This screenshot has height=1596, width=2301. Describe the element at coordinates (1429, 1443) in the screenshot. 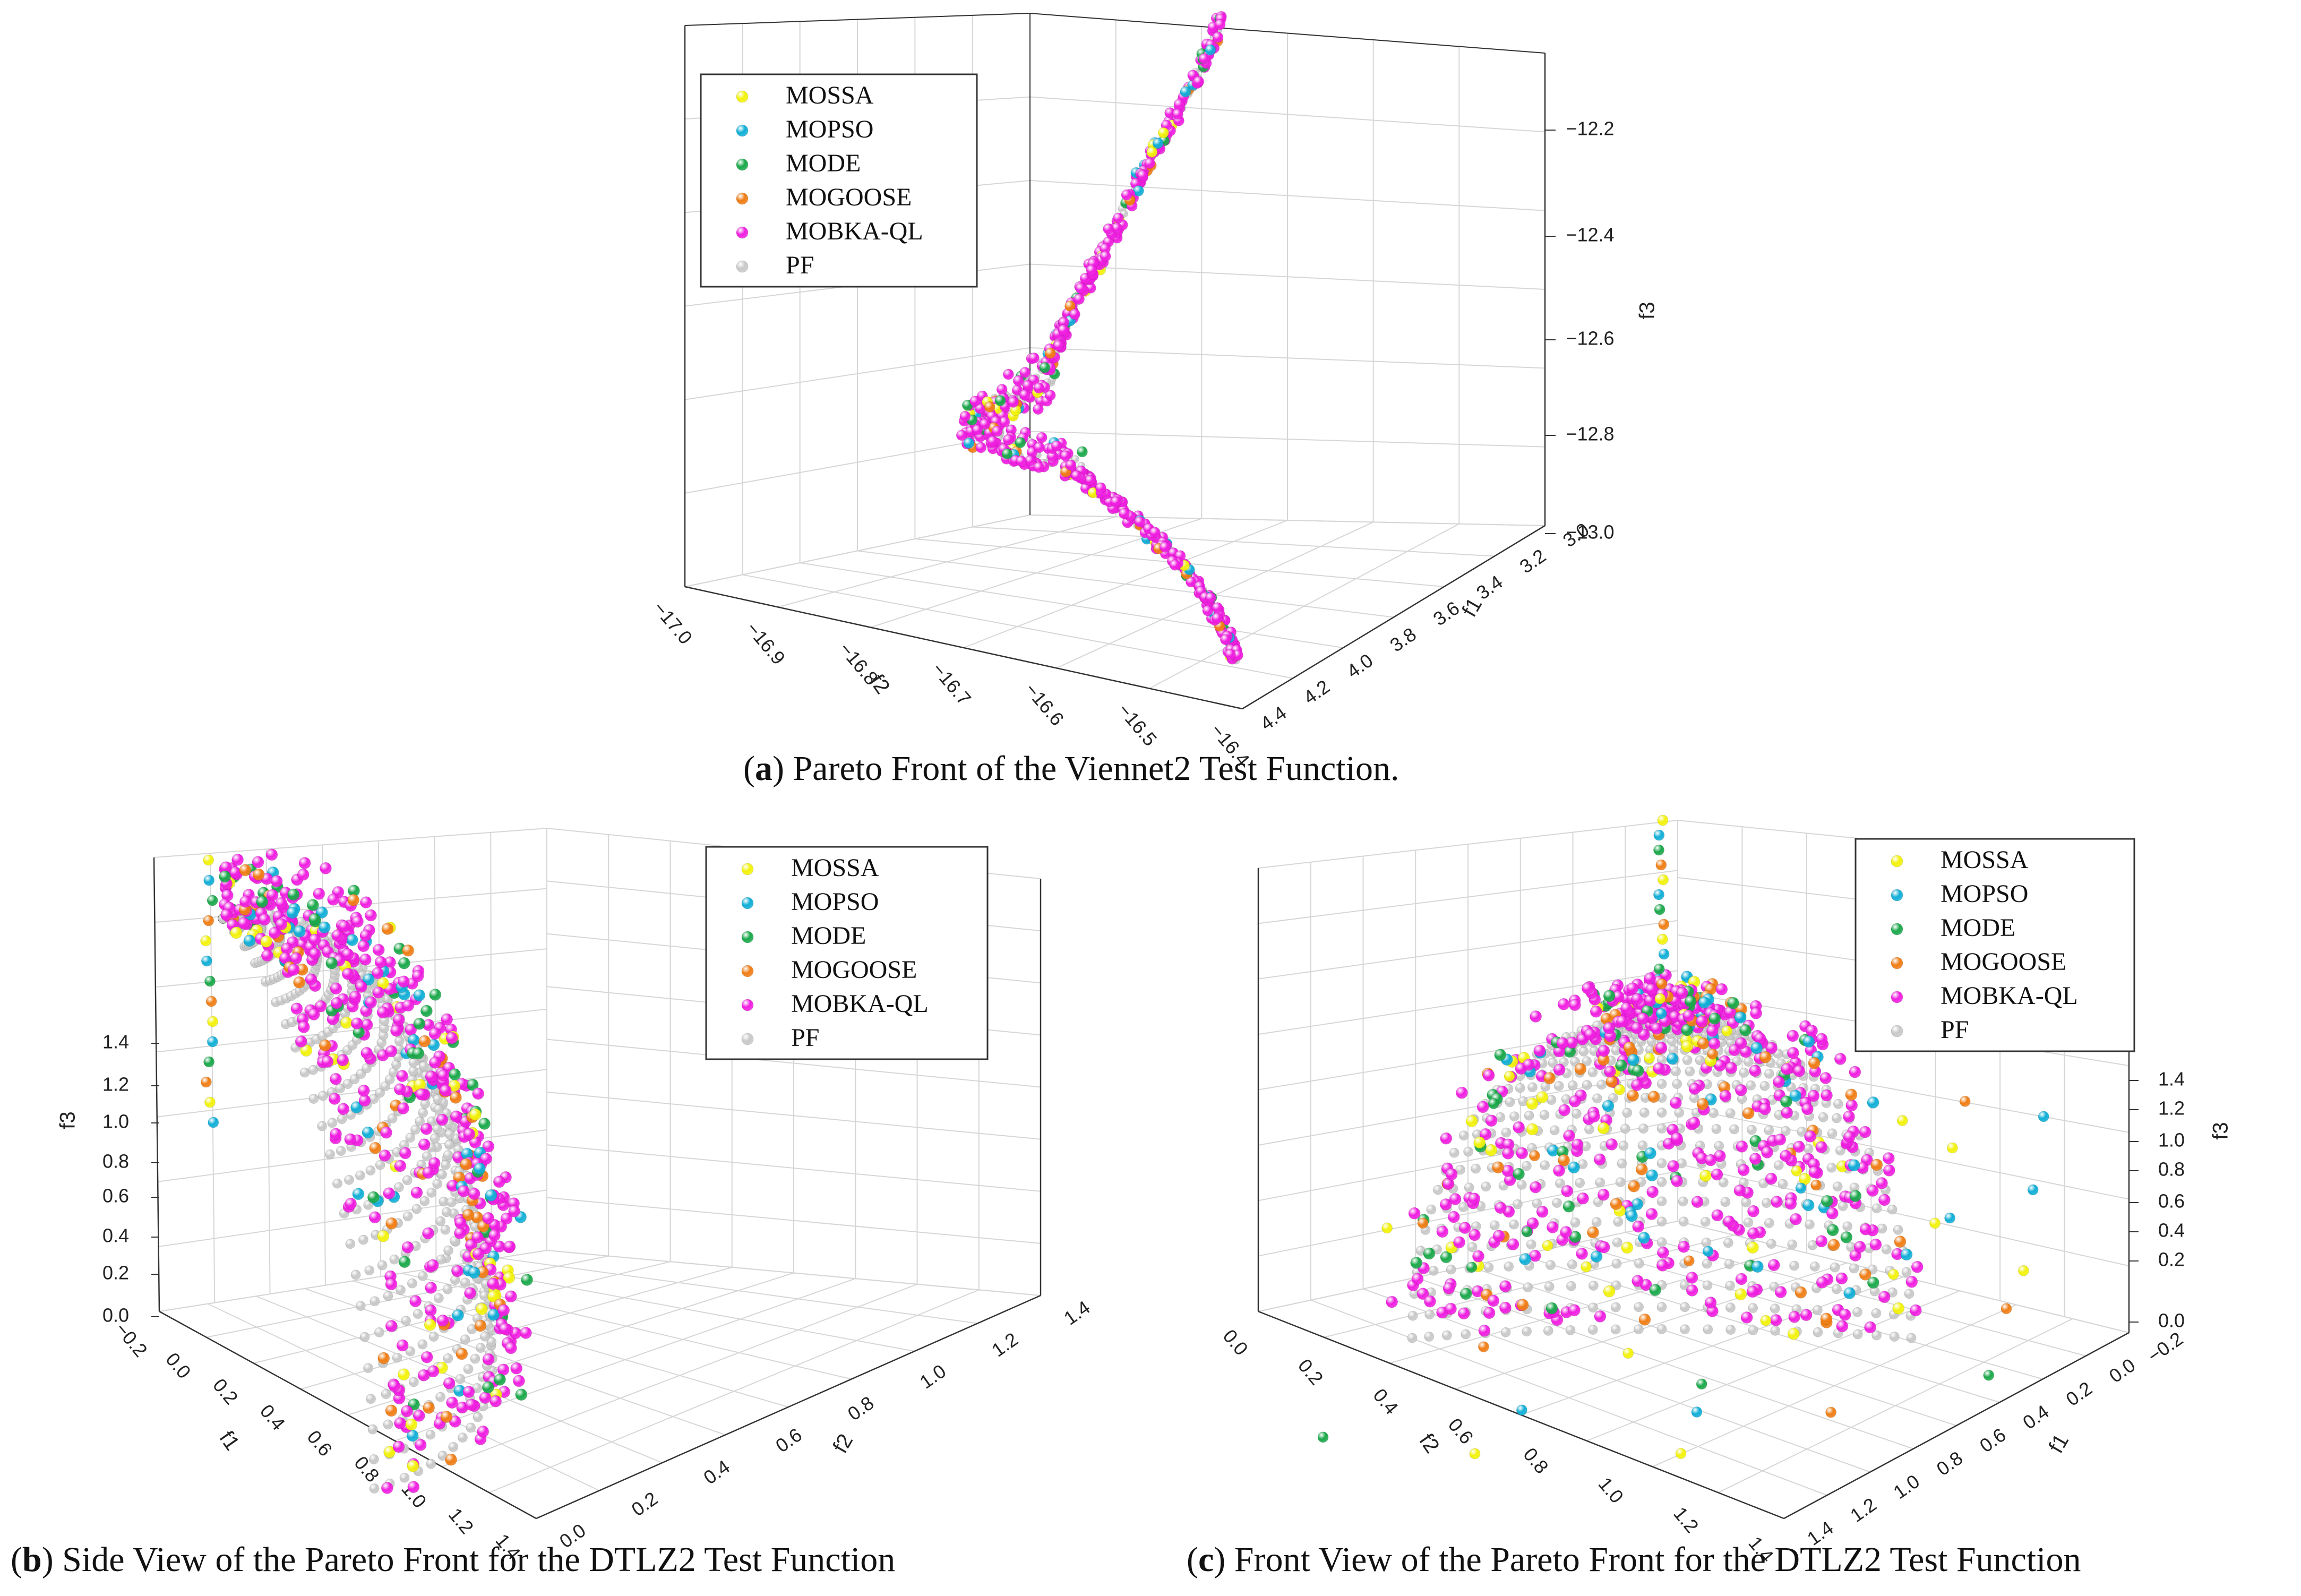

I see `f2-axis-label: f2` at that location.